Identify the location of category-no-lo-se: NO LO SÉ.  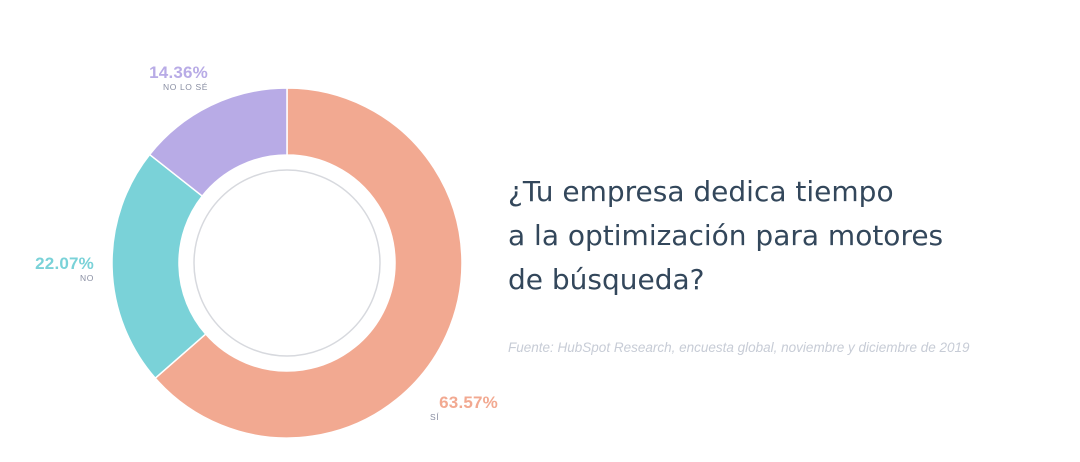
(185, 87).